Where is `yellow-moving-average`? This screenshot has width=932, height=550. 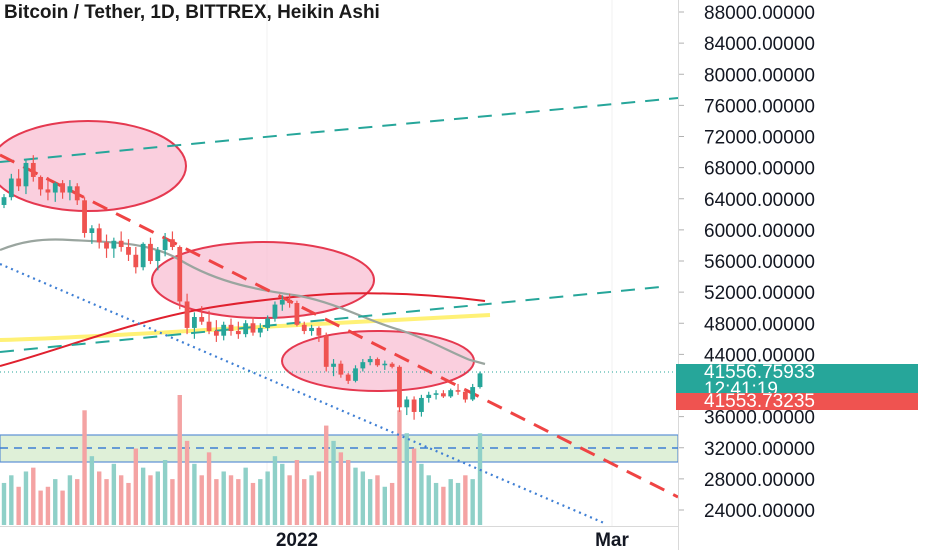
yellow-moving-average is located at coordinates (245, 327).